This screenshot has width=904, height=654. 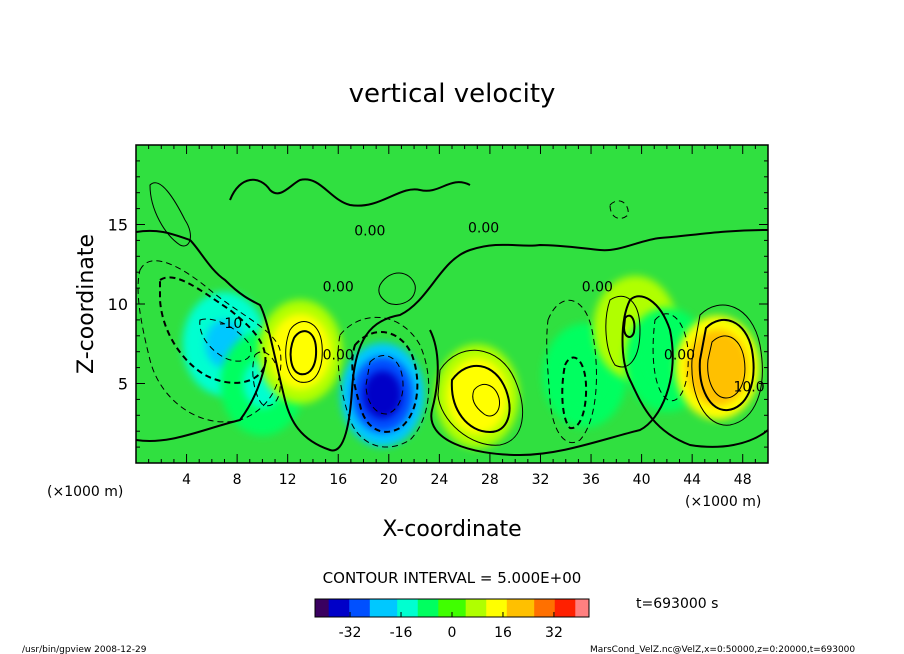 I want to click on colorbar-swatches, so click(x=452, y=608).